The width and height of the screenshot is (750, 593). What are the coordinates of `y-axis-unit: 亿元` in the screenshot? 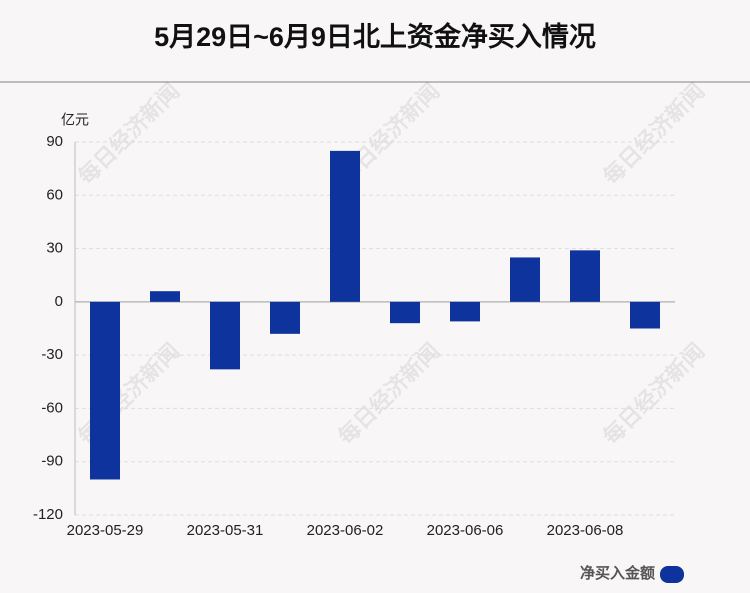 It's located at (75, 120).